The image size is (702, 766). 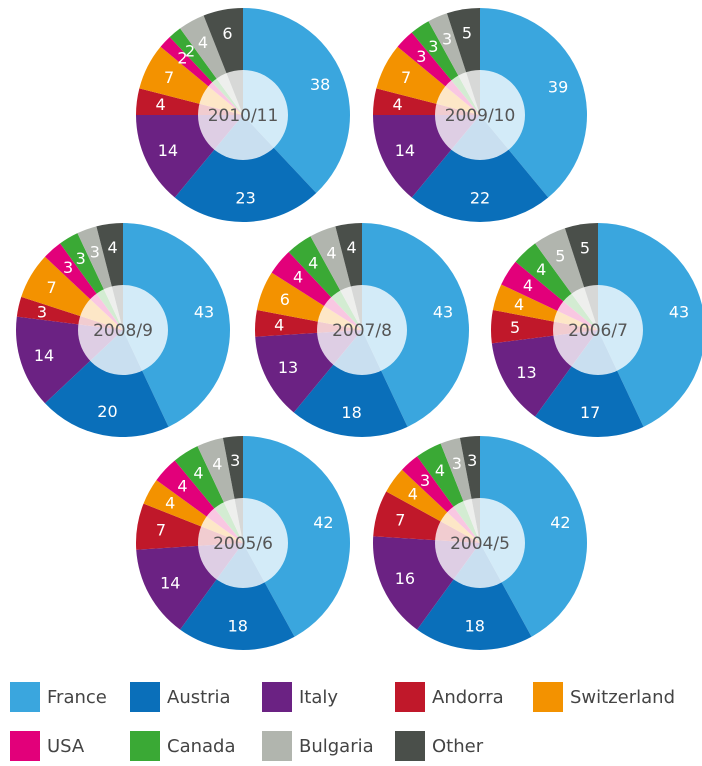 What do you see at coordinates (480, 198) in the screenshot?
I see `data-label: 22` at bounding box center [480, 198].